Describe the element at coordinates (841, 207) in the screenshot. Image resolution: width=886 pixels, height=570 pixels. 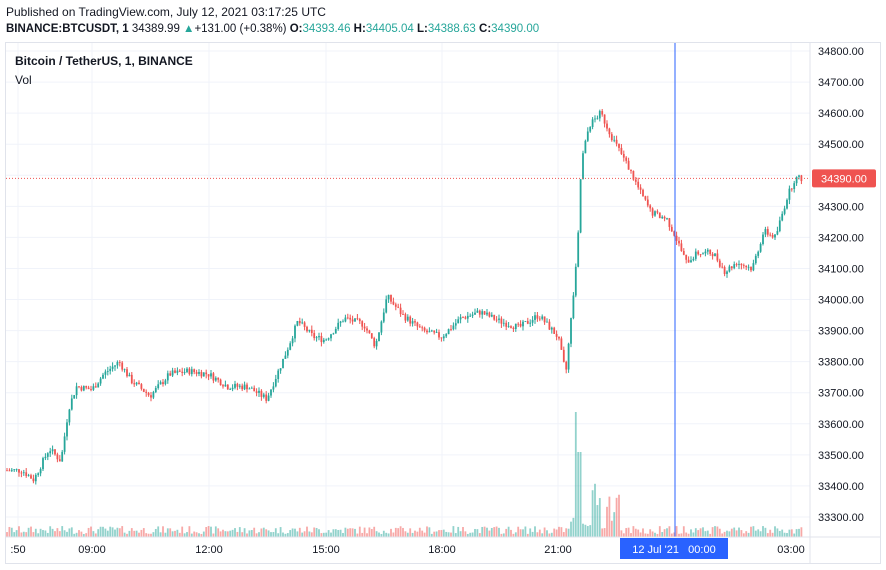
I see `price-tick-label: 34300.00` at that location.